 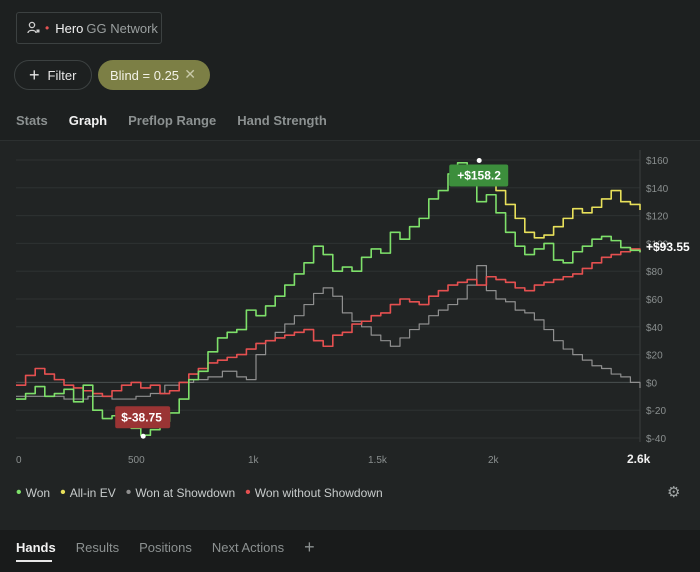 I want to click on legend-won-at-showdown: • Won at Showdown, so click(x=180, y=492).